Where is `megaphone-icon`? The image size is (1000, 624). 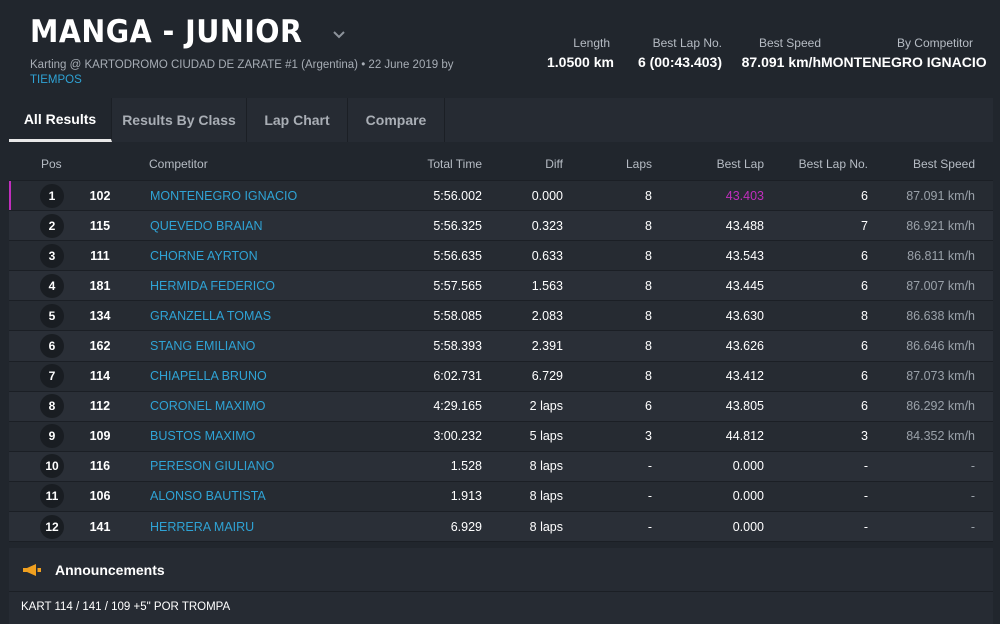 megaphone-icon is located at coordinates (32, 569).